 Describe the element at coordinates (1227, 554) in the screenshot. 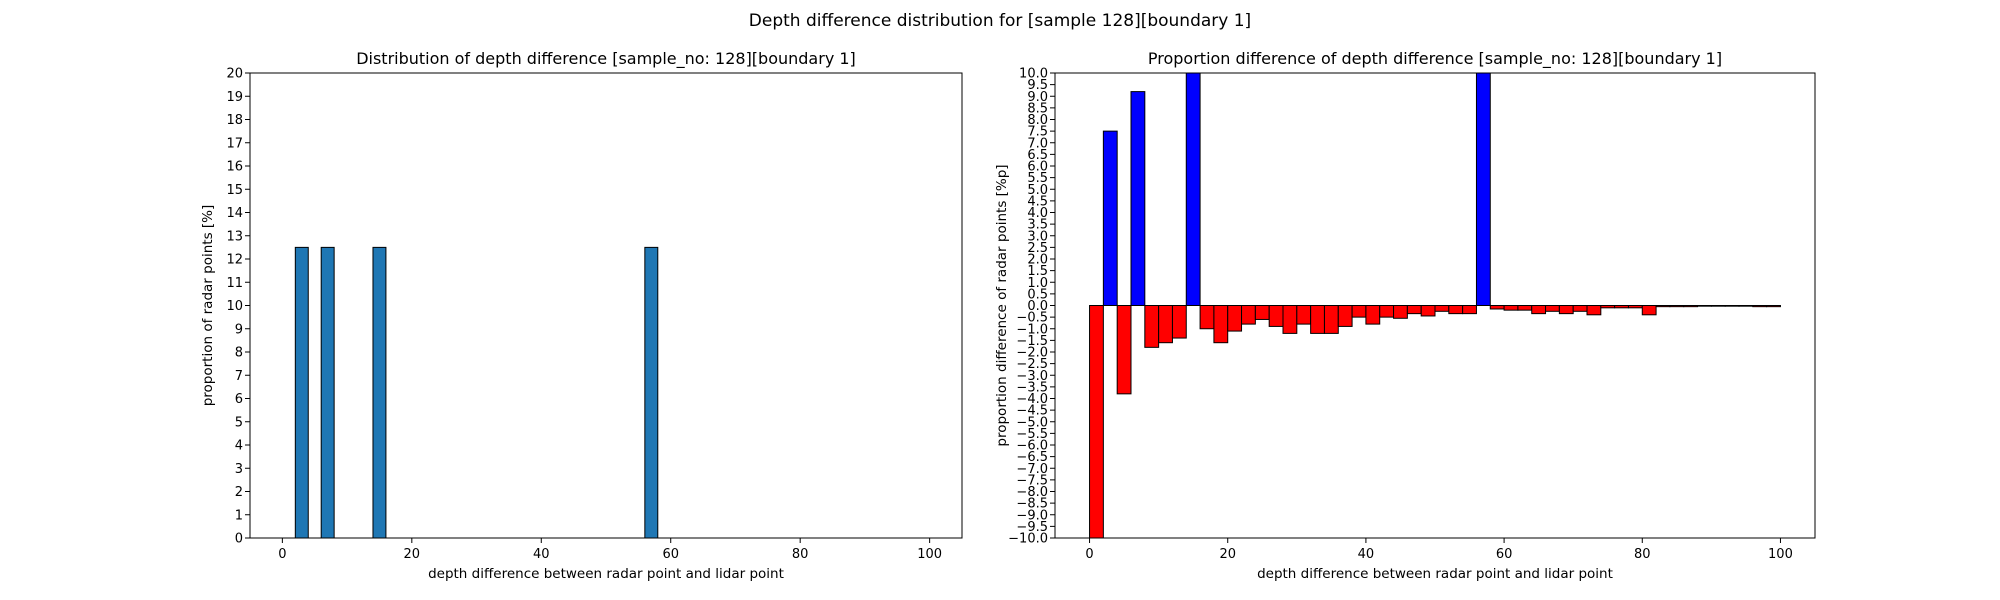

I see `x-tick-label: 20` at that location.